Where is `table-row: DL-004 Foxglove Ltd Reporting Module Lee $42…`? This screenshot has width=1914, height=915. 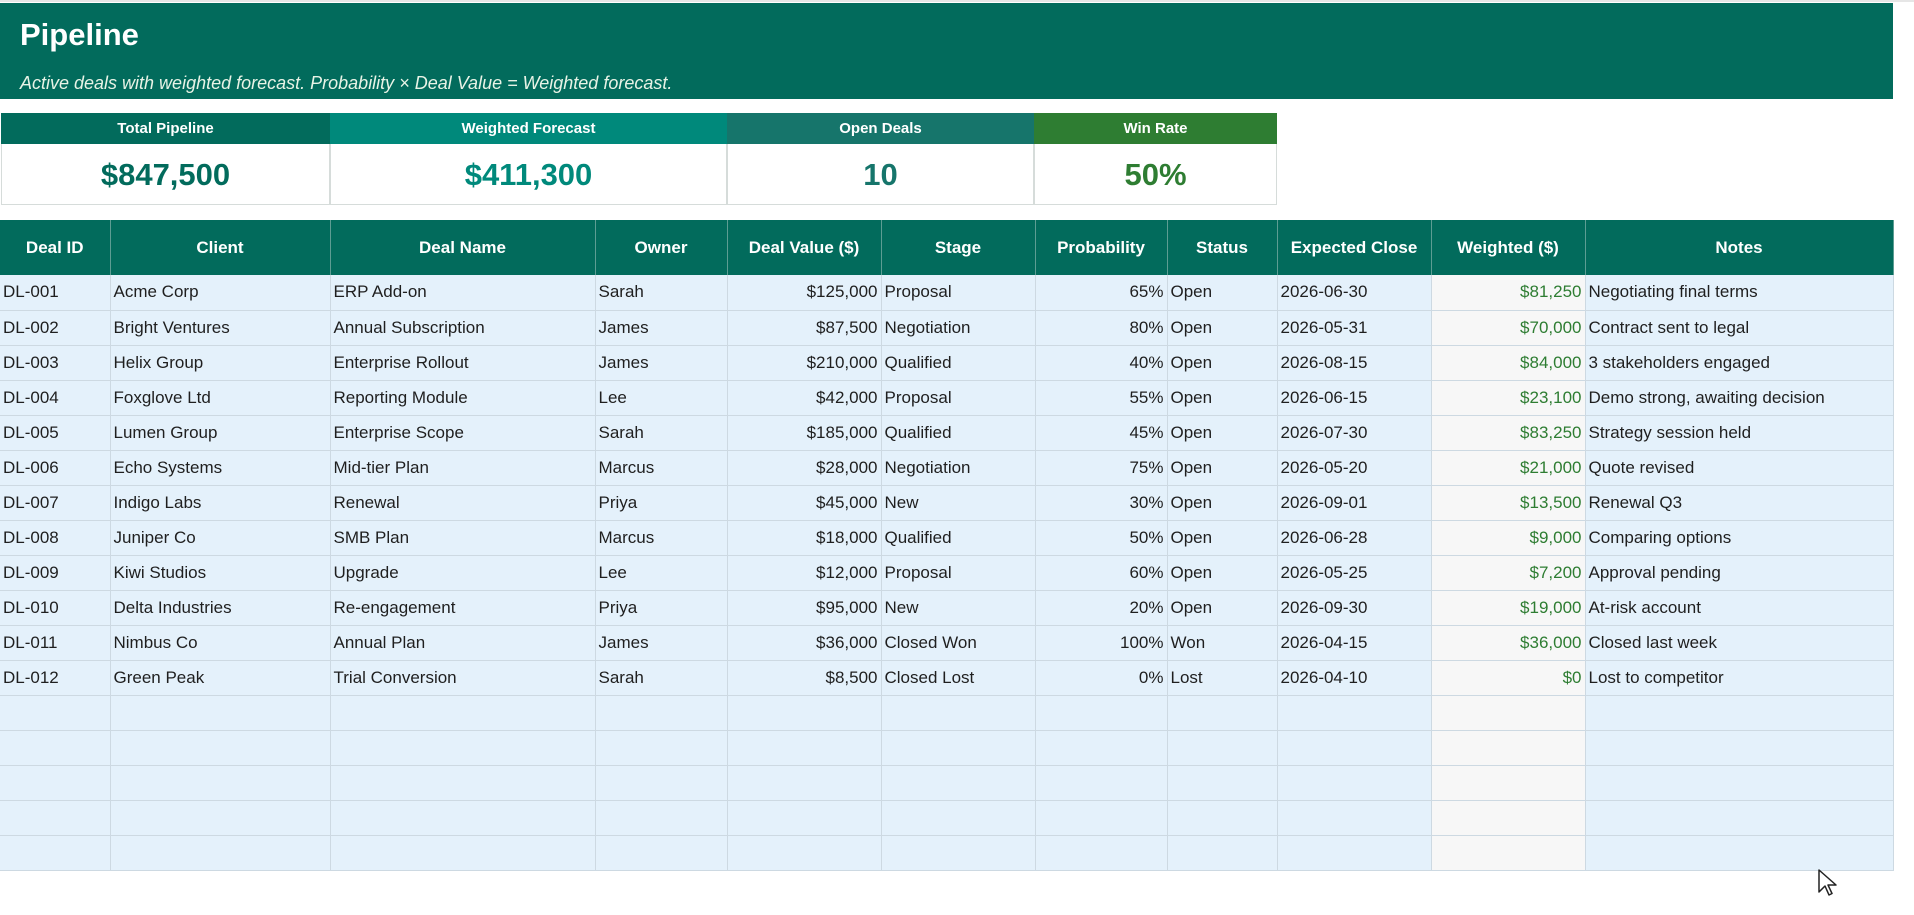
table-row: DL-004 Foxglove Ltd Reporting Module Lee $42… is located at coordinates (947, 398).